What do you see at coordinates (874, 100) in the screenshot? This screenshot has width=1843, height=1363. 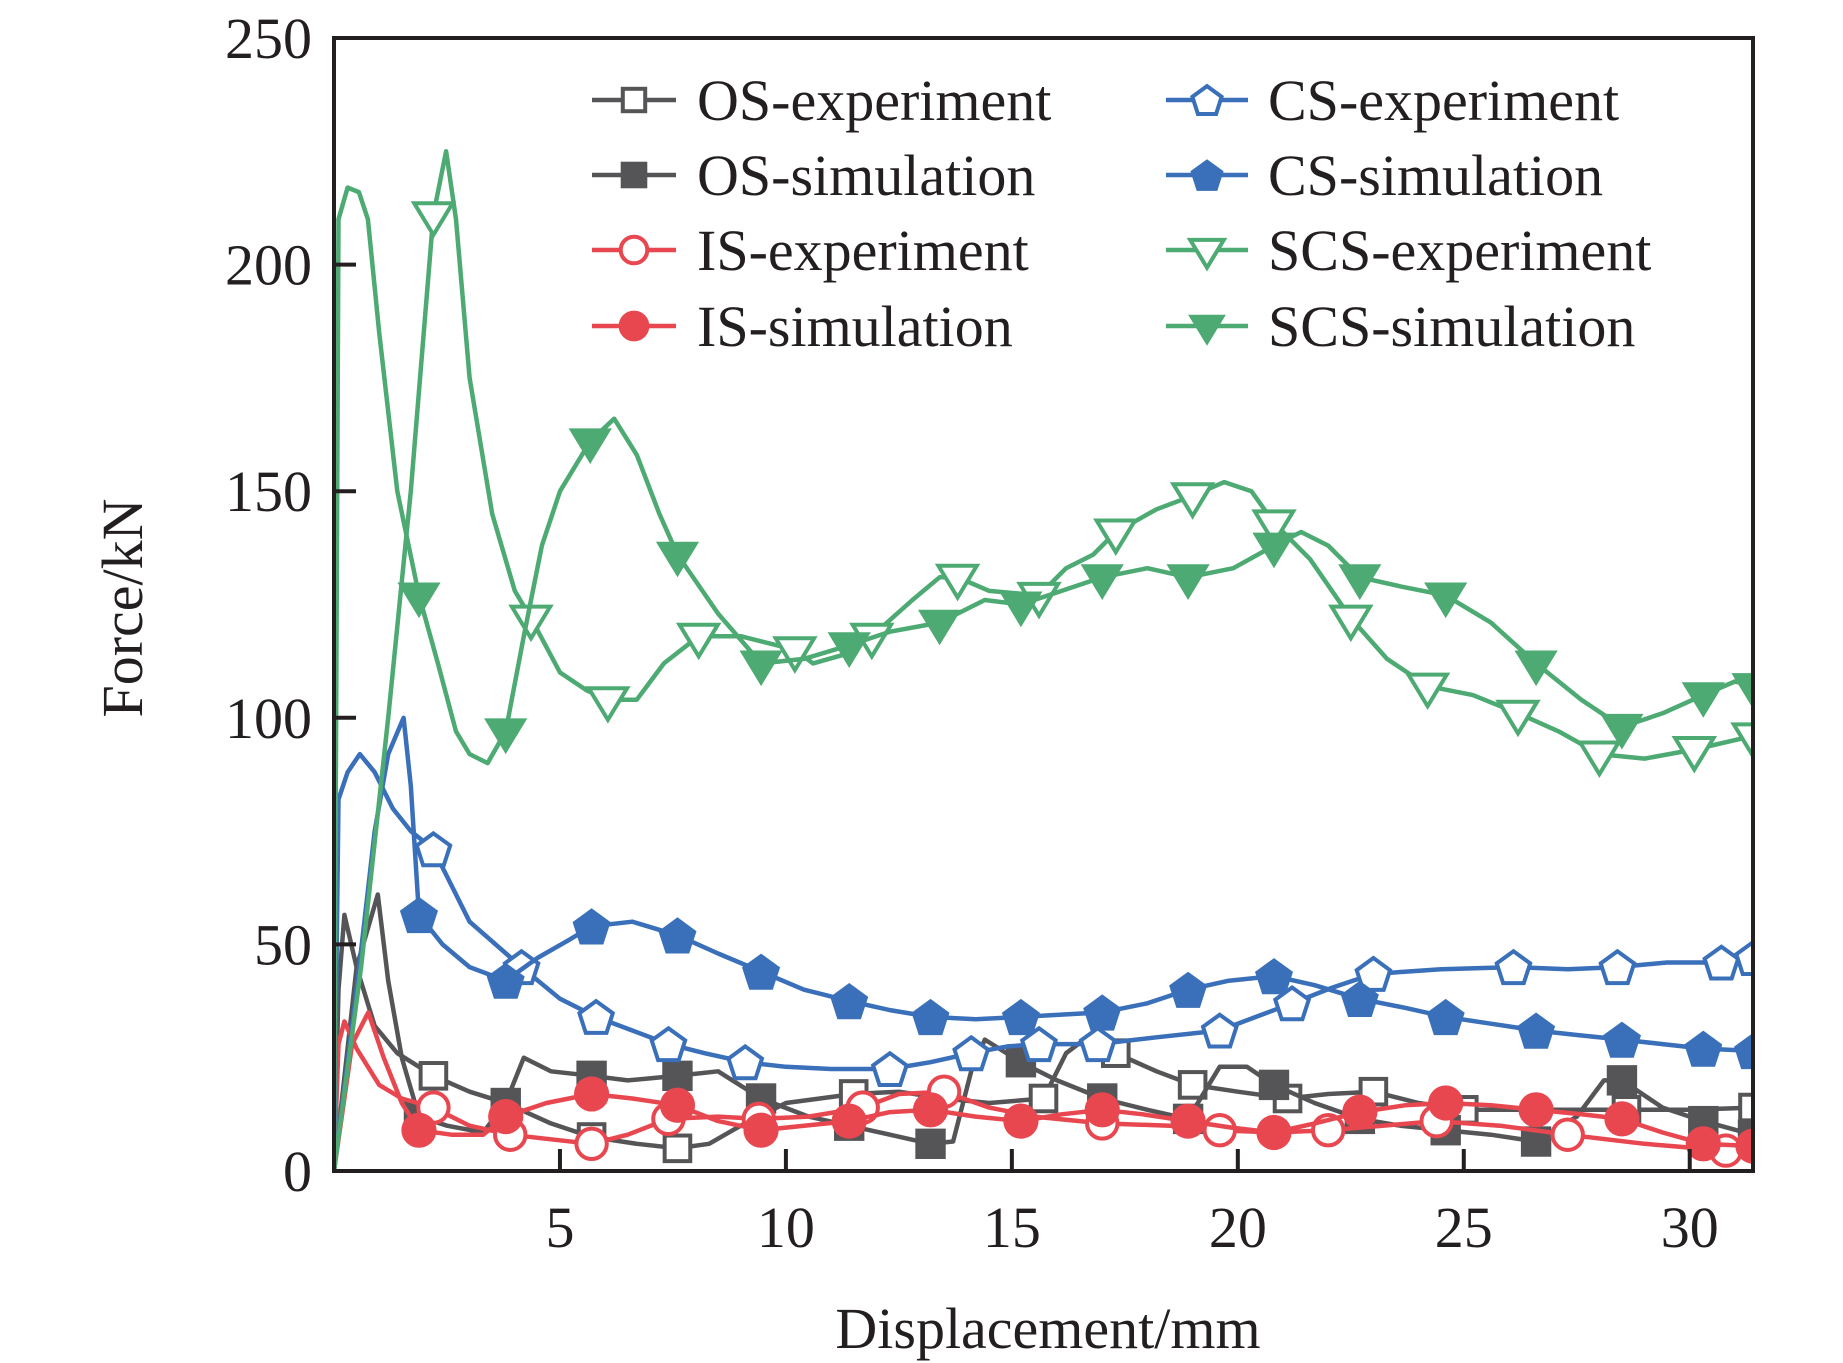 I see `legend-label: OS-experiment` at bounding box center [874, 100].